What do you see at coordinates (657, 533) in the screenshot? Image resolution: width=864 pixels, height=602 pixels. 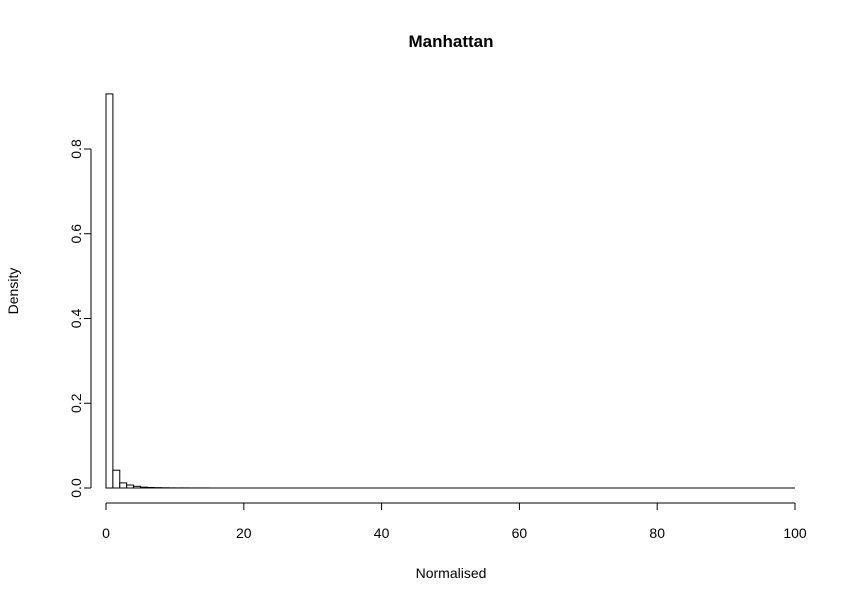 I see `x-tick-label: 80` at bounding box center [657, 533].